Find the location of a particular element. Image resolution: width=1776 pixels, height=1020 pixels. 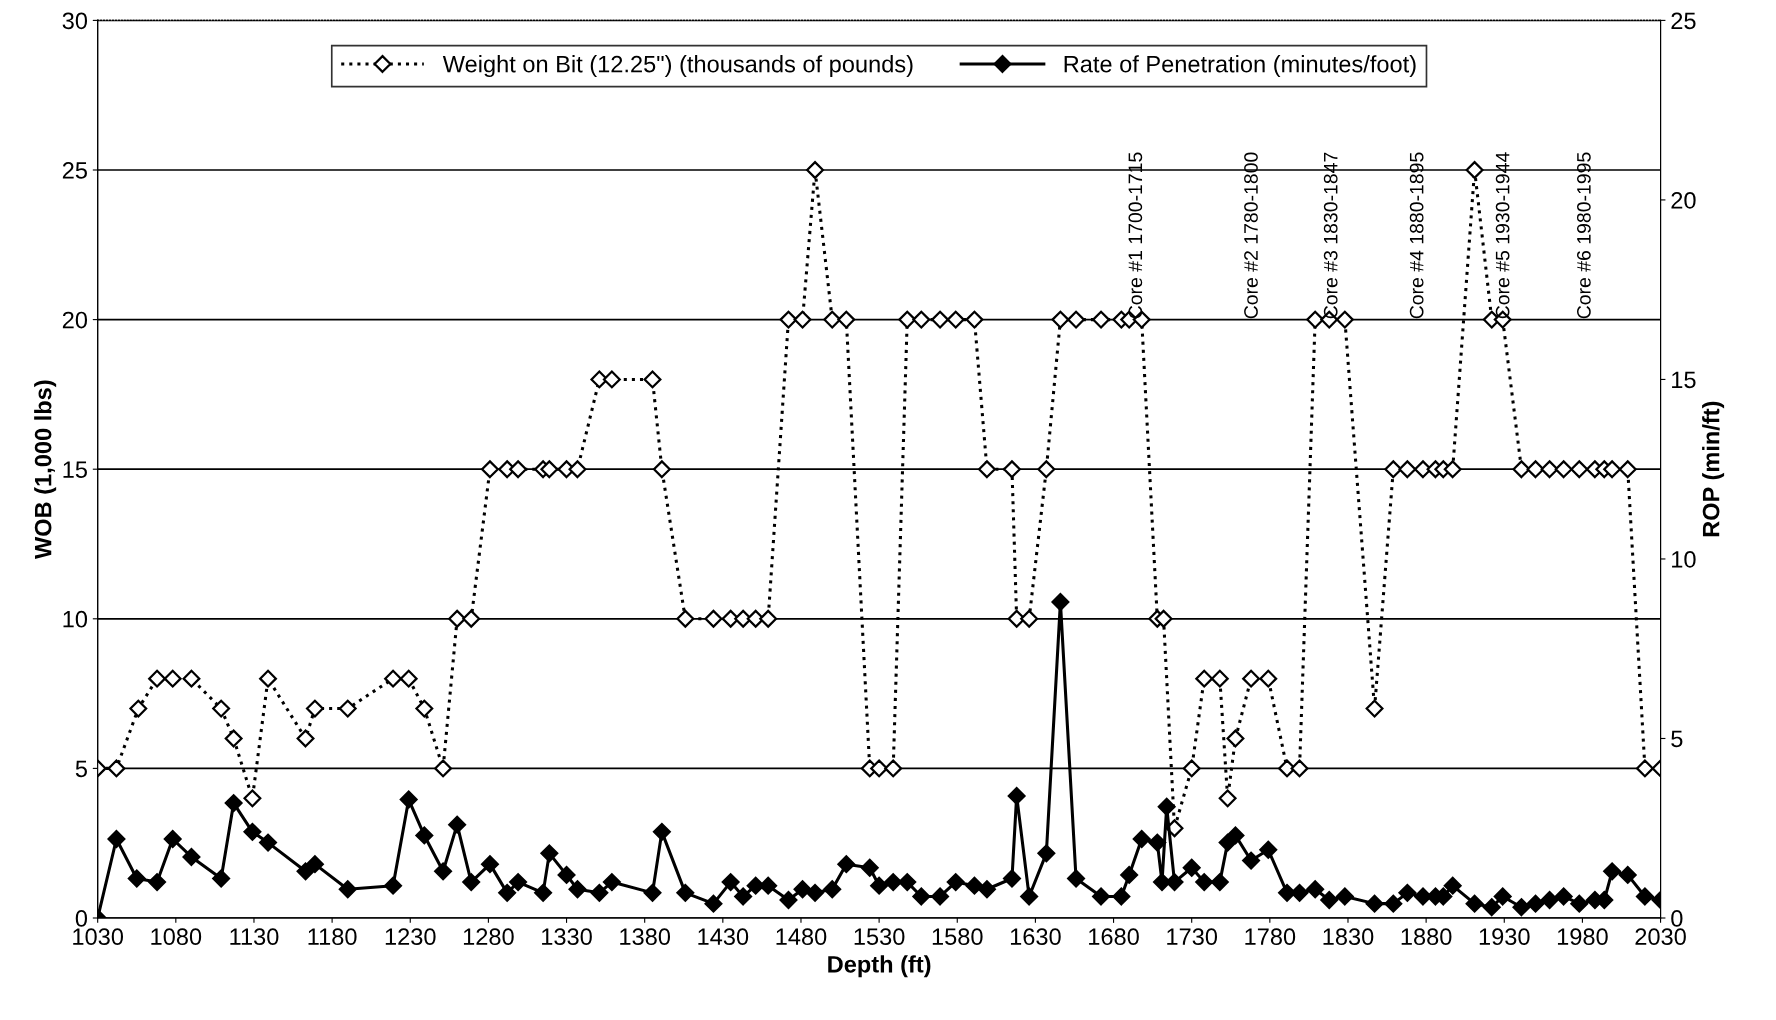

x-tick-label: 1930 is located at coordinates (1504, 937).